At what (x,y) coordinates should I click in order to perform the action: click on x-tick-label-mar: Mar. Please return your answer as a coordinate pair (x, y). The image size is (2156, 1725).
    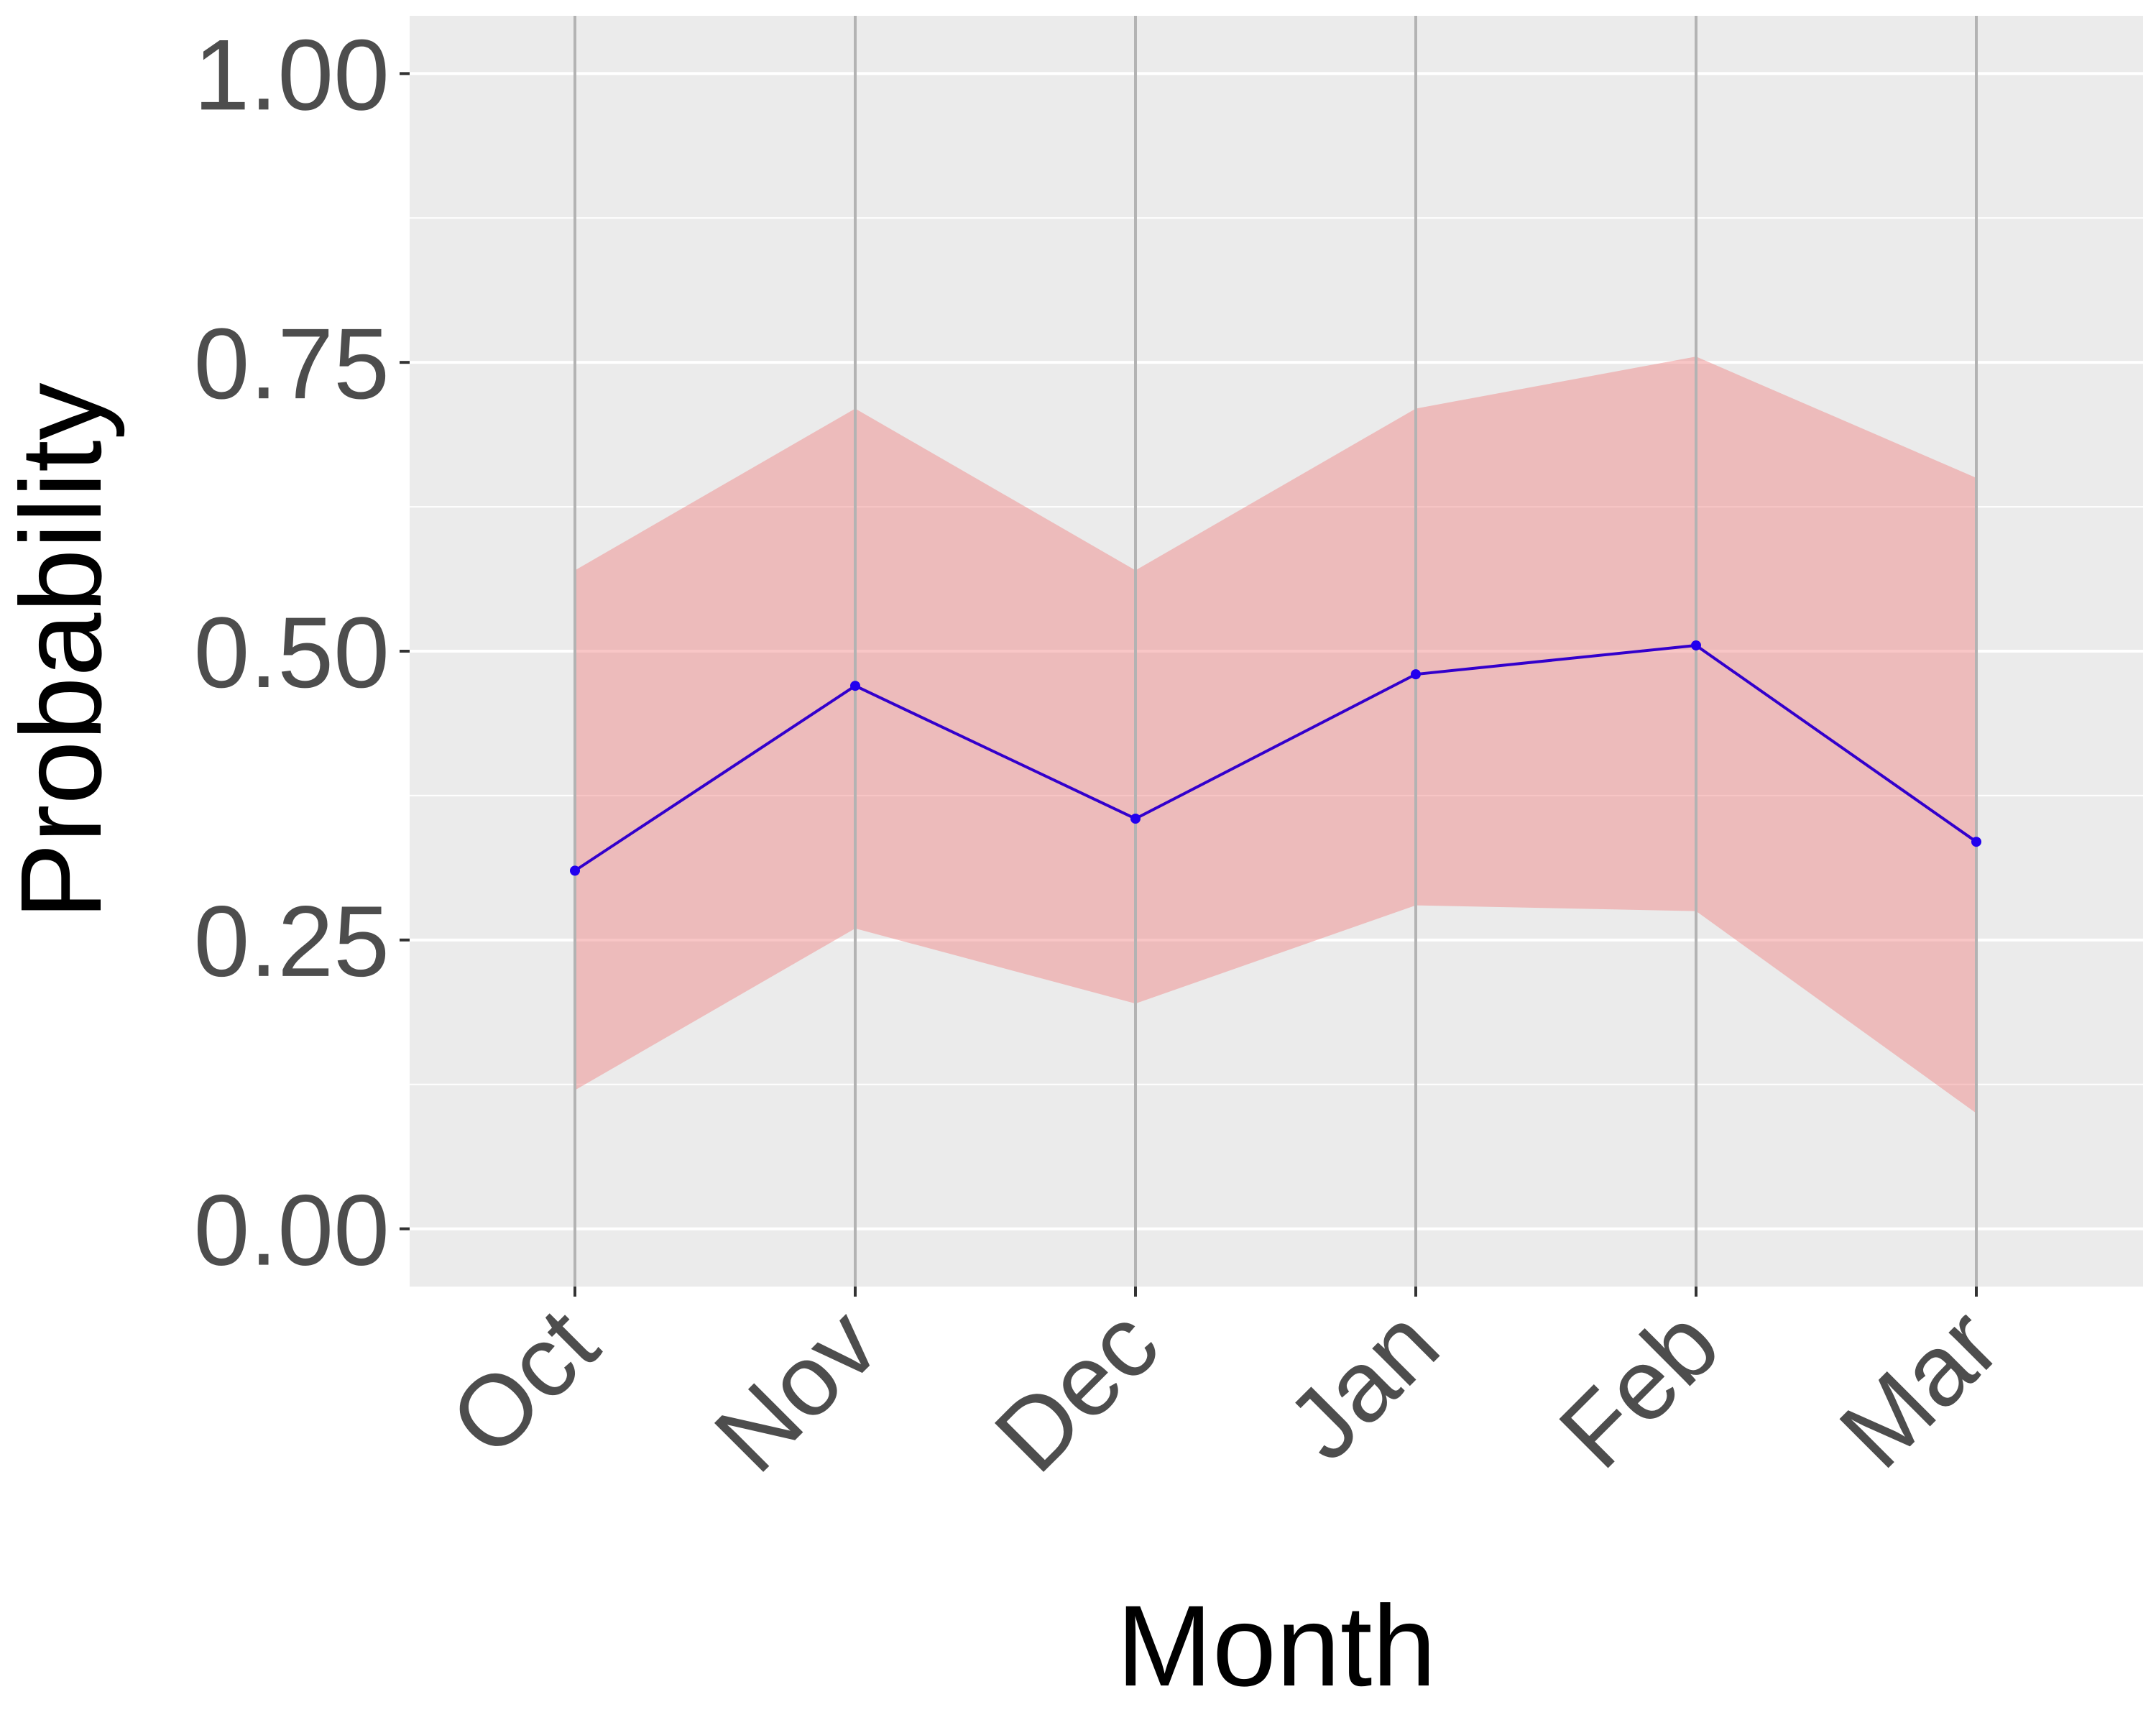
    Looking at the image, I should click on (1919, 1388).